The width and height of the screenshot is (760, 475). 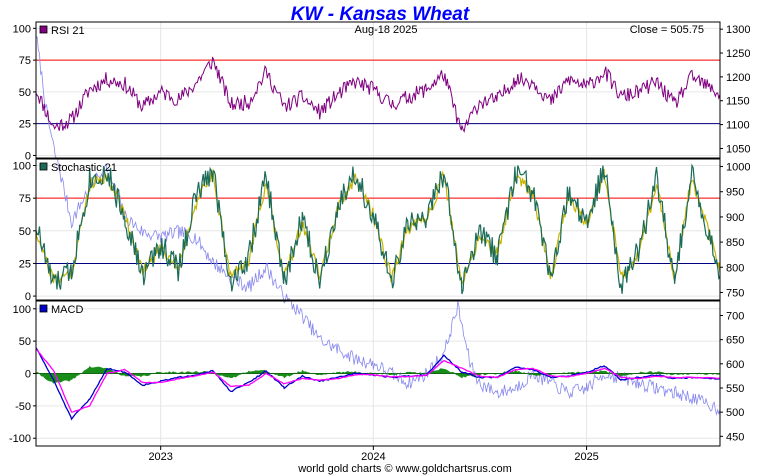 What do you see at coordinates (738, 78) in the screenshot?
I see `price-tick-label: 1200` at bounding box center [738, 78].